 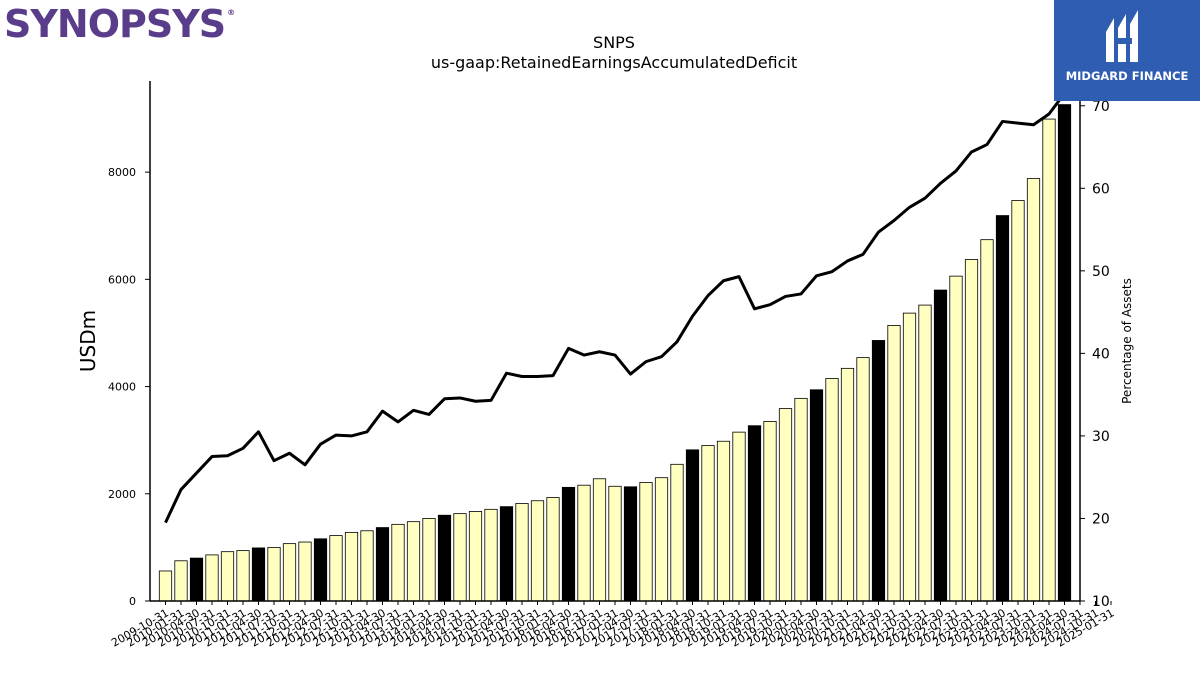 What do you see at coordinates (1101, 519) in the screenshot?
I see `y-tick-label-right: 20` at bounding box center [1101, 519].